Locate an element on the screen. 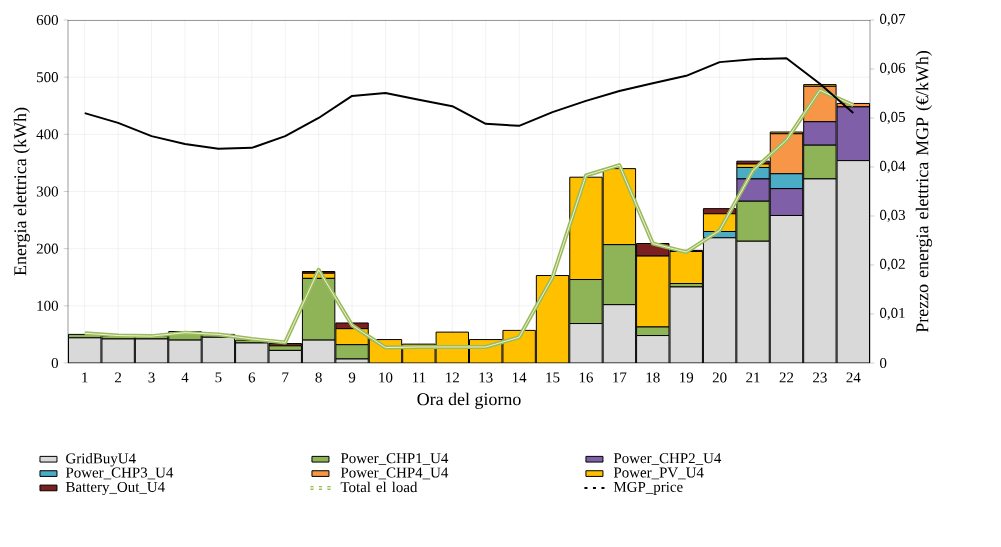  y-axis-title: Energia elettrica (kWh) is located at coordinates (22, 191).